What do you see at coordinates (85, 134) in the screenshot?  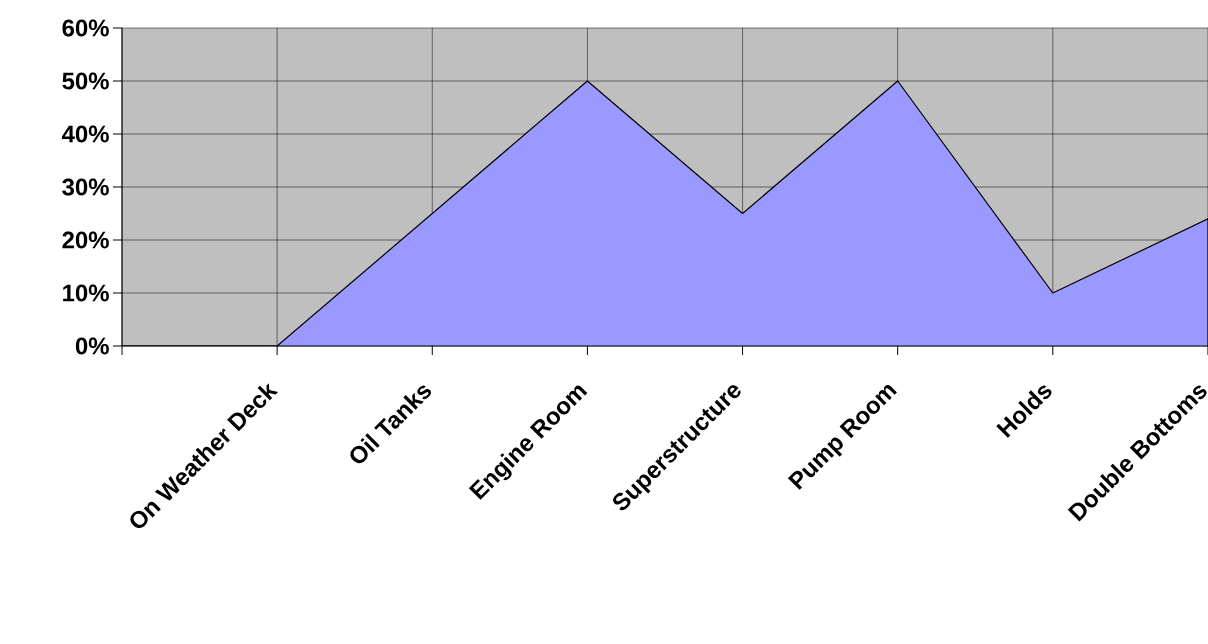 I see `y-tick-label: 40%` at bounding box center [85, 134].